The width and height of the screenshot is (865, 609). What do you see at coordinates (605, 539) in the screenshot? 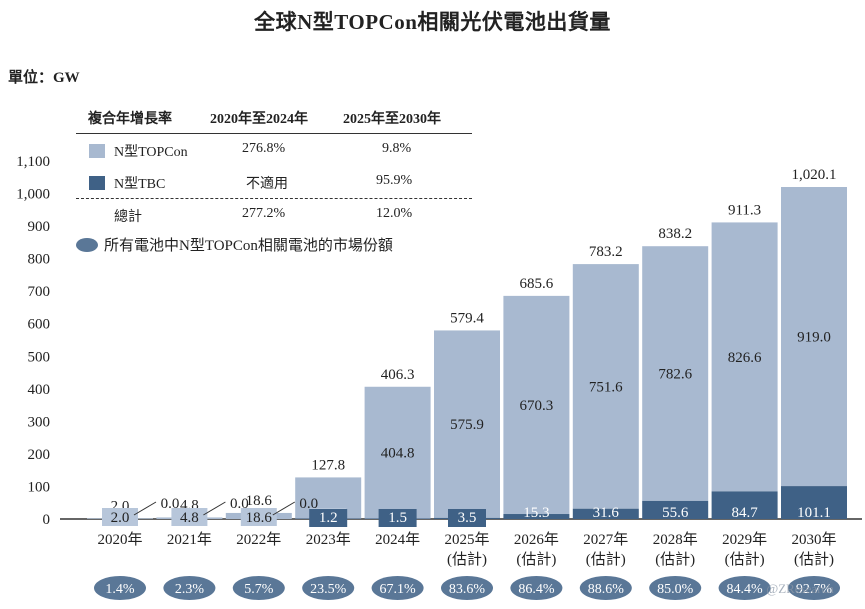
I see `x-tick-label: 2027年` at bounding box center [605, 539].